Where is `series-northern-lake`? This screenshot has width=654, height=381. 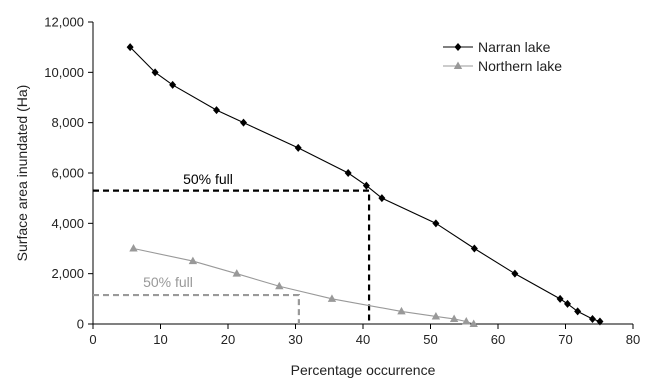 series-northern-lake is located at coordinates (303, 285).